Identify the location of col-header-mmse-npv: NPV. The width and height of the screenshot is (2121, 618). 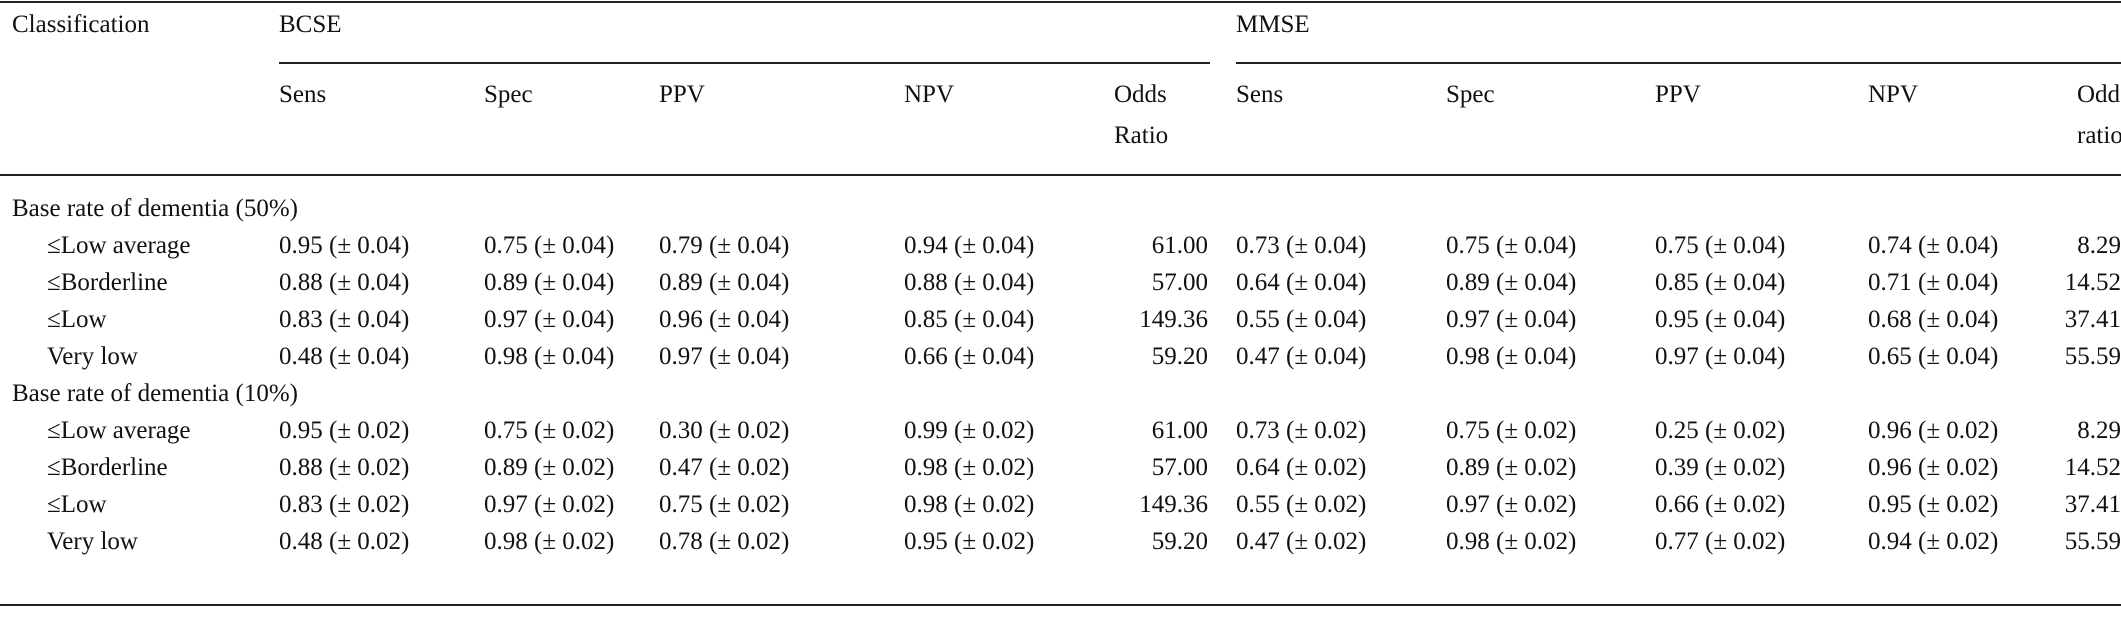
(1893, 94).